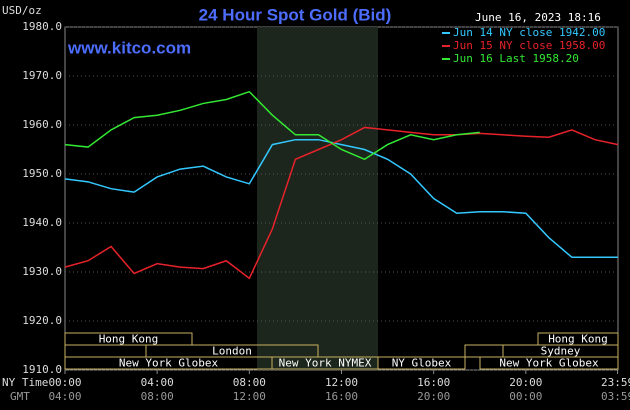 The width and height of the screenshot is (630, 410). What do you see at coordinates (64, 382) in the screenshot?
I see `x-tick-label: 00:00` at bounding box center [64, 382].